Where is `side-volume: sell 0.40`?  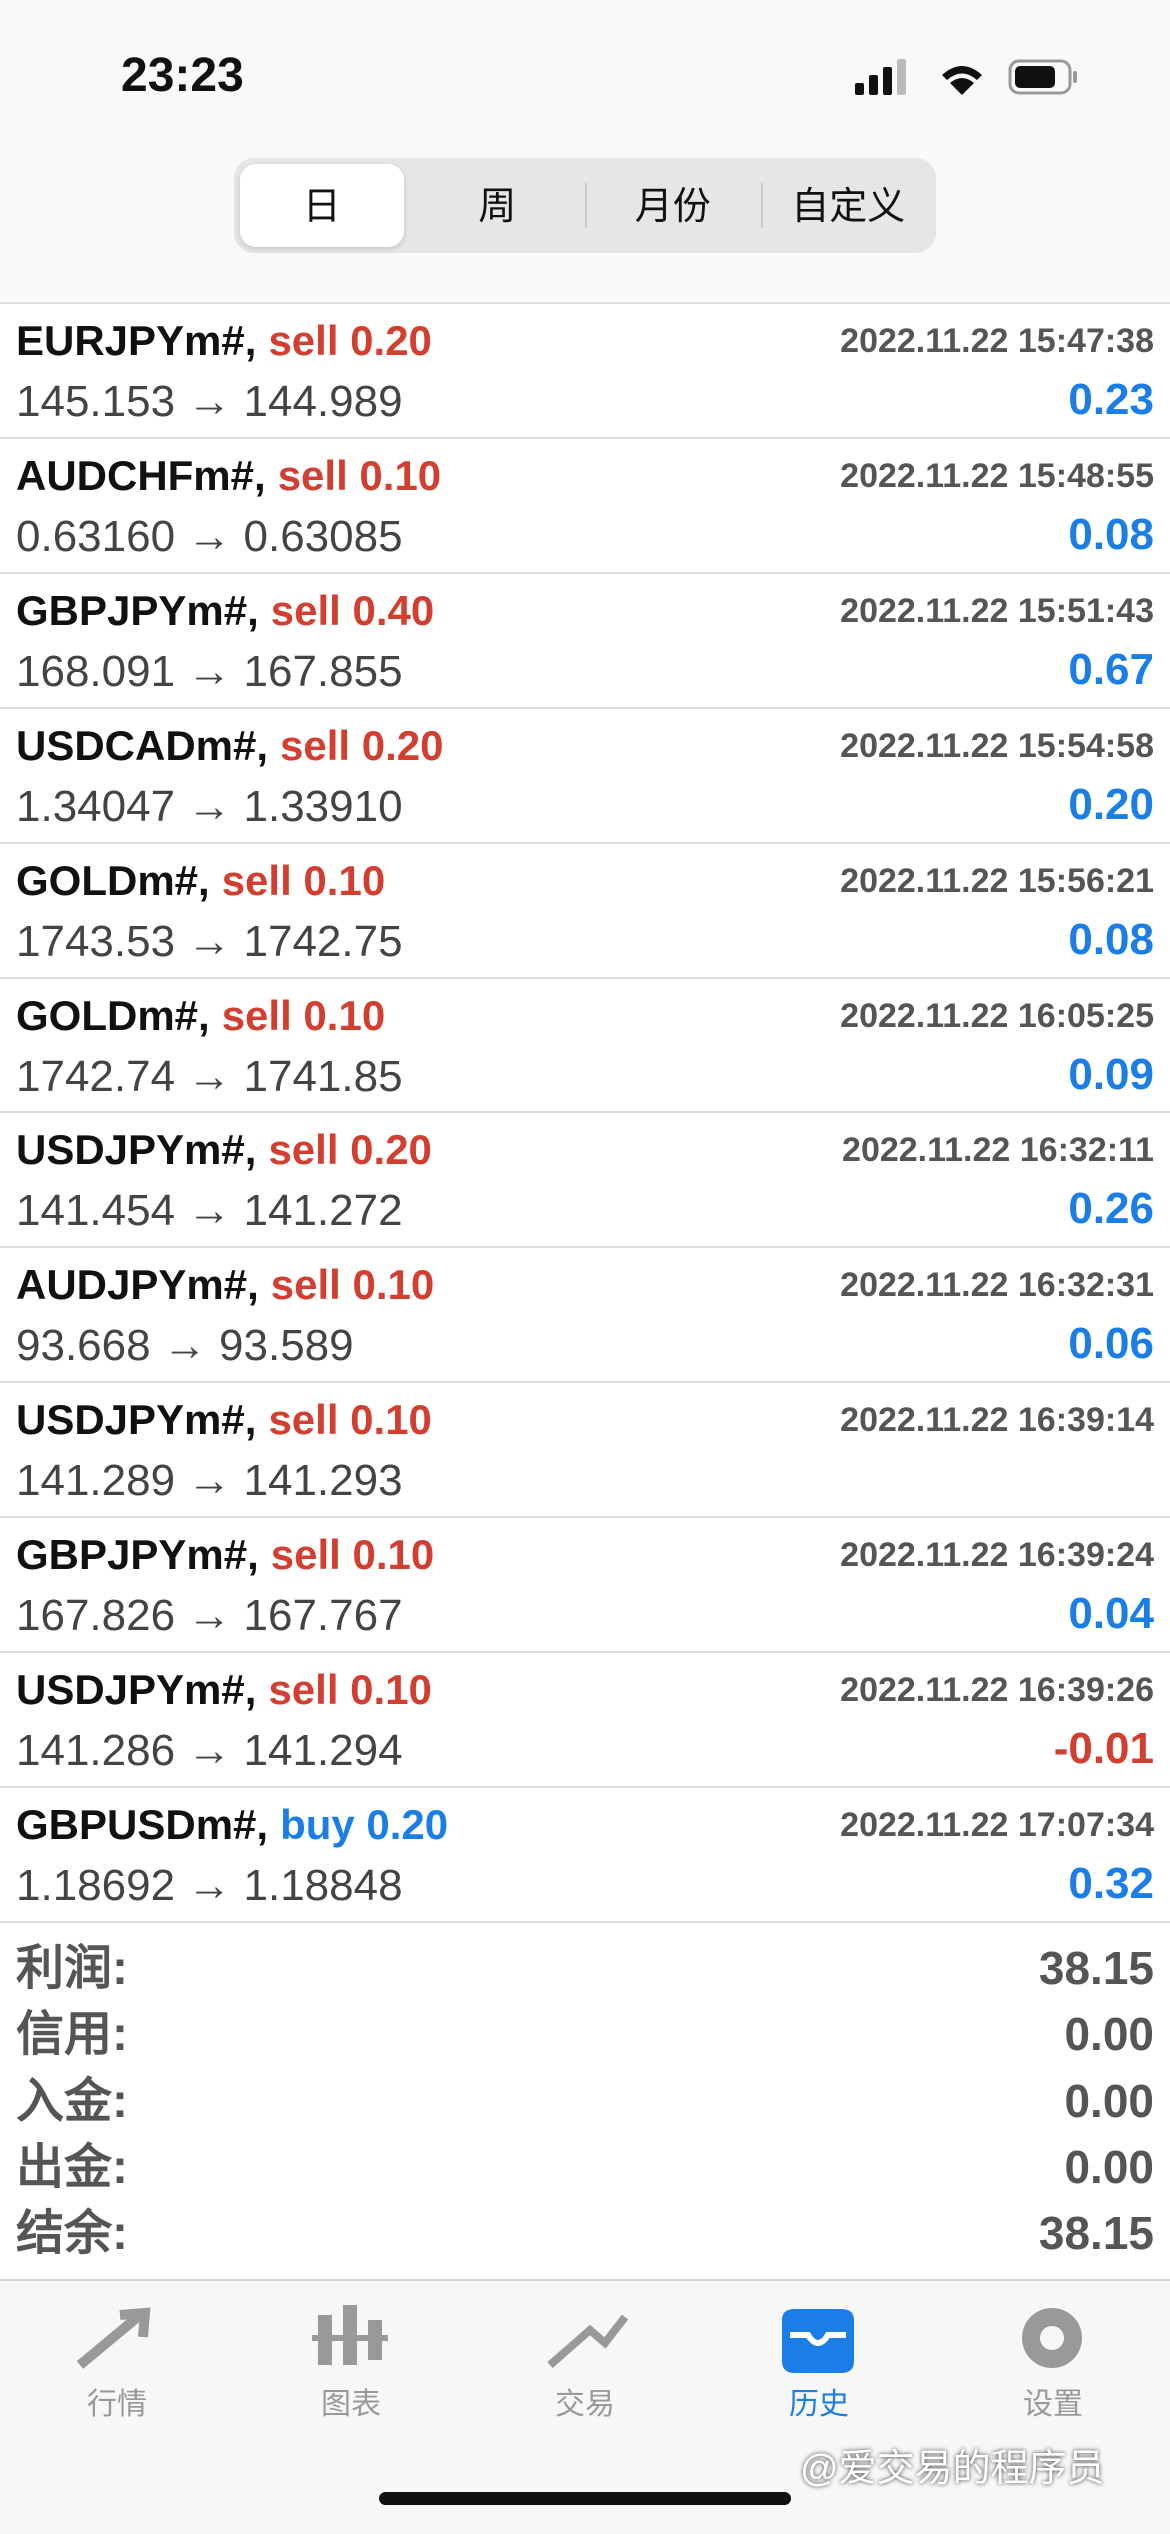
side-volume: sell 0.40 is located at coordinates (352, 610).